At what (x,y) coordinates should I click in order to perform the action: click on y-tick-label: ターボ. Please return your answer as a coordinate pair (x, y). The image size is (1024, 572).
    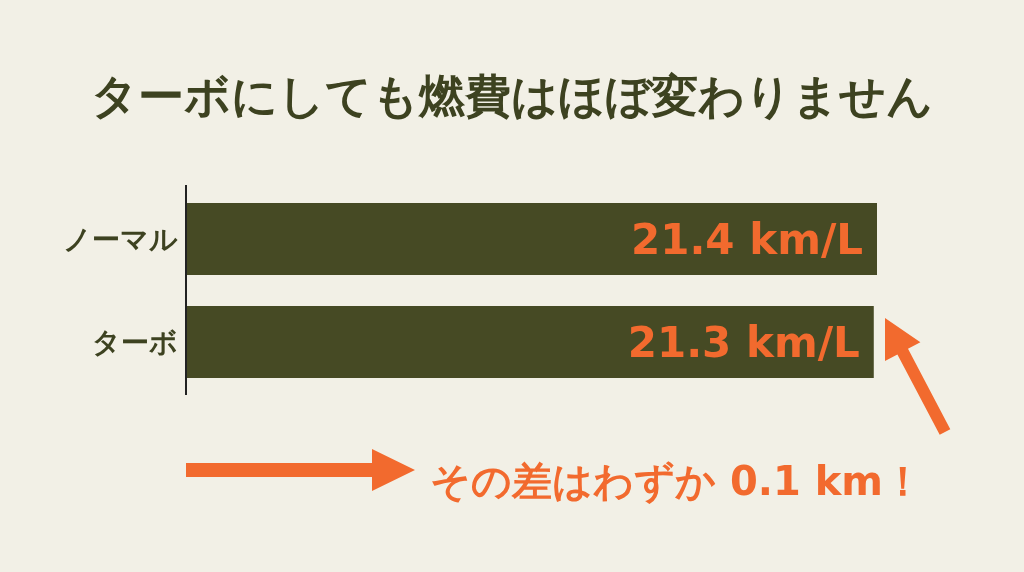
    Looking at the image, I should click on (135, 342).